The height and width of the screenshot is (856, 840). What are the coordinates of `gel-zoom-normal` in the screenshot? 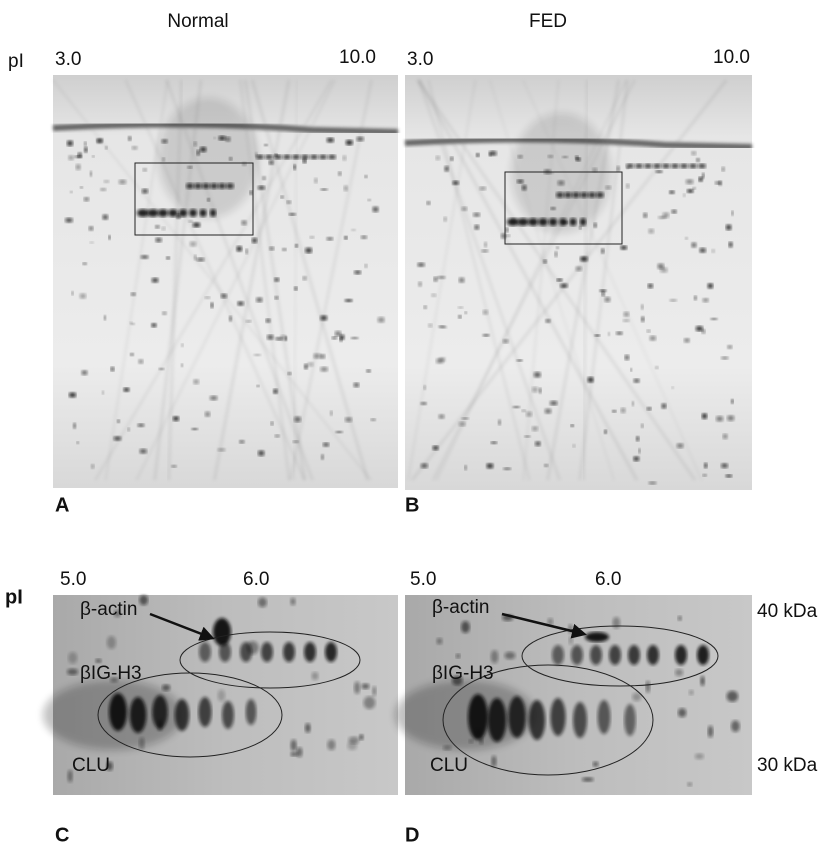 It's located at (220, 694).